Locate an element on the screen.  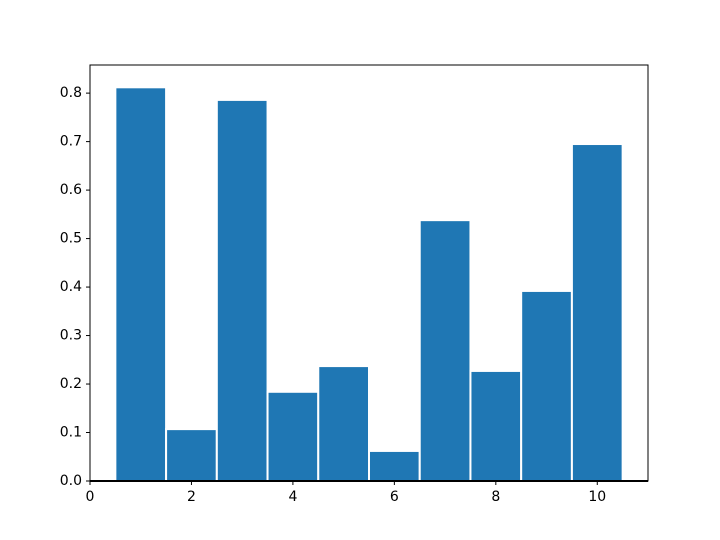
x-tick-label: 0 is located at coordinates (90, 497).